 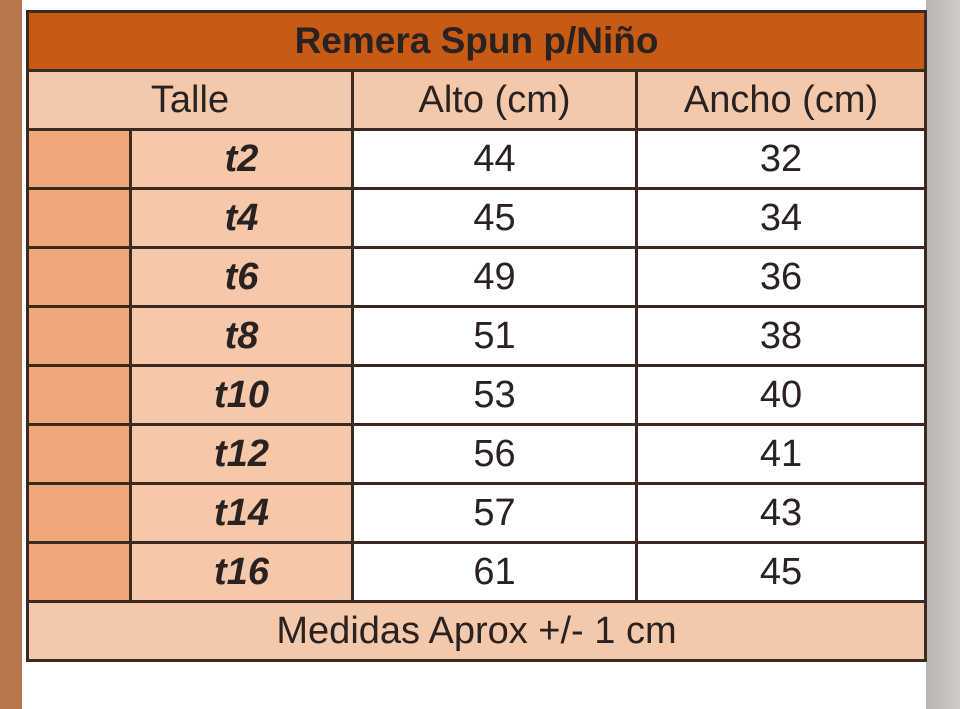 What do you see at coordinates (494, 218) in the screenshot?
I see `height-cell: 45` at bounding box center [494, 218].